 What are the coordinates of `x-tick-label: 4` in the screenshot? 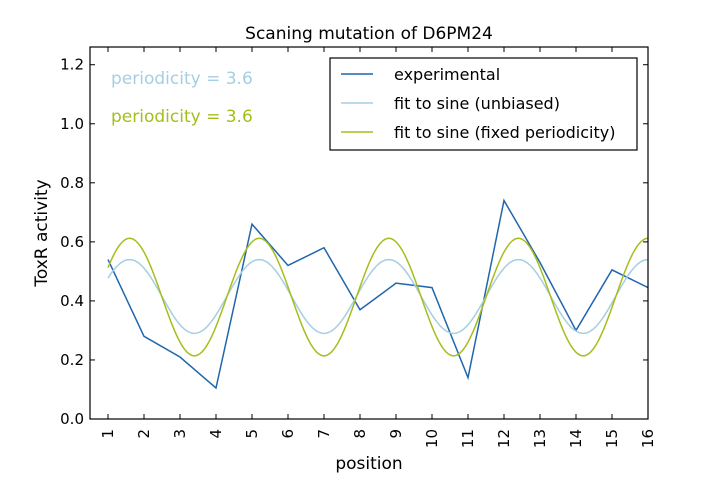 It's located at (216, 434).